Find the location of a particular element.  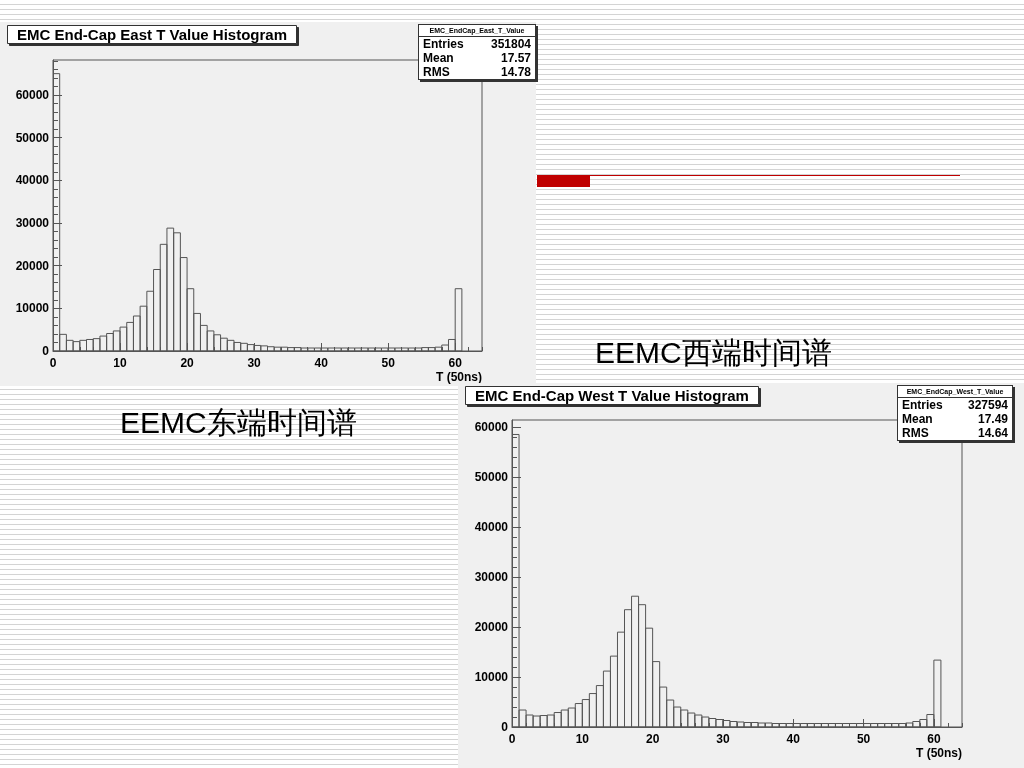

text: RMS 14.64 is located at coordinates (955, 433).